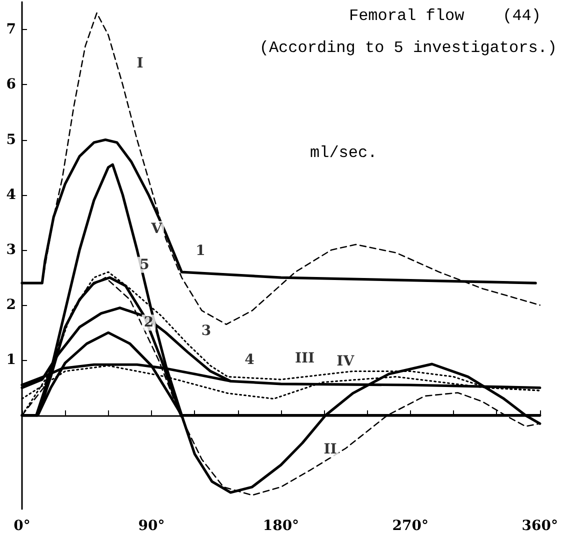  Describe the element at coordinates (11, 250) in the screenshot. I see `y-tick-label: 3` at that location.